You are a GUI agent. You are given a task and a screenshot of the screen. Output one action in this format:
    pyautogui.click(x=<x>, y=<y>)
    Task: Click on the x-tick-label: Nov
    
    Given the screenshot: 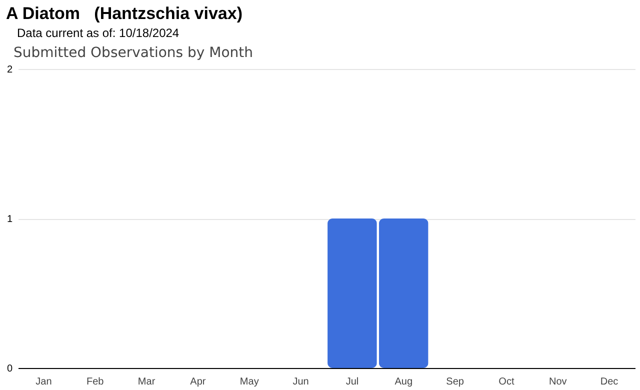 What is the action you would take?
    pyautogui.click(x=557, y=382)
    